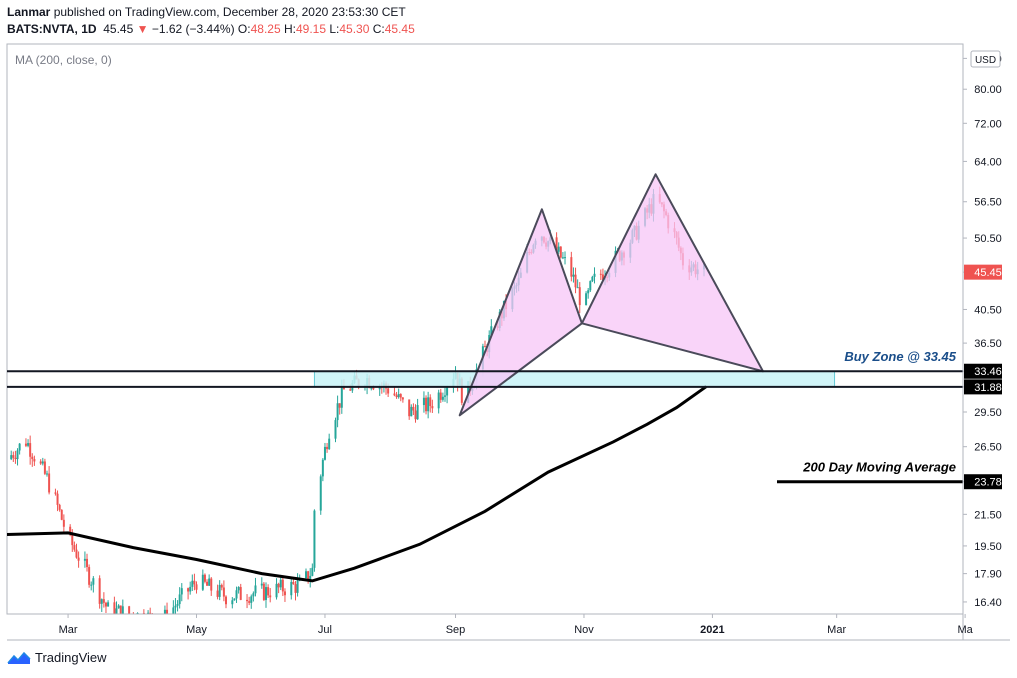 The image size is (1017, 678). What do you see at coordinates (988, 547) in the screenshot?
I see `y-tick-label: 19.50` at bounding box center [988, 547].